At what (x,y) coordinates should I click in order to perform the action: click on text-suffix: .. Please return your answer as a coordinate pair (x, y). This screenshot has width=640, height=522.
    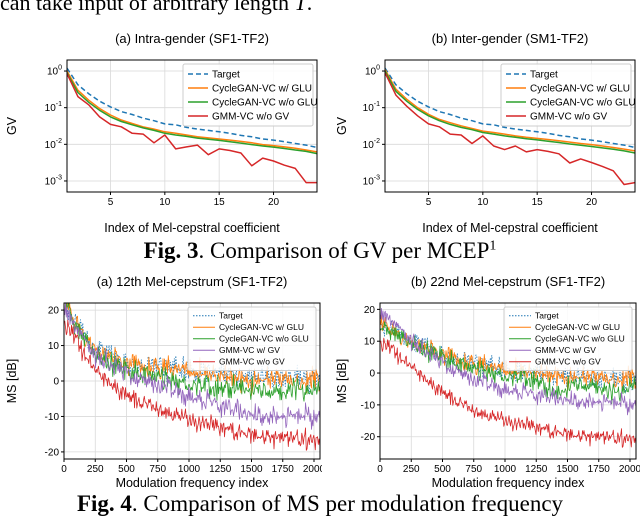
    Looking at the image, I should click on (309, 7).